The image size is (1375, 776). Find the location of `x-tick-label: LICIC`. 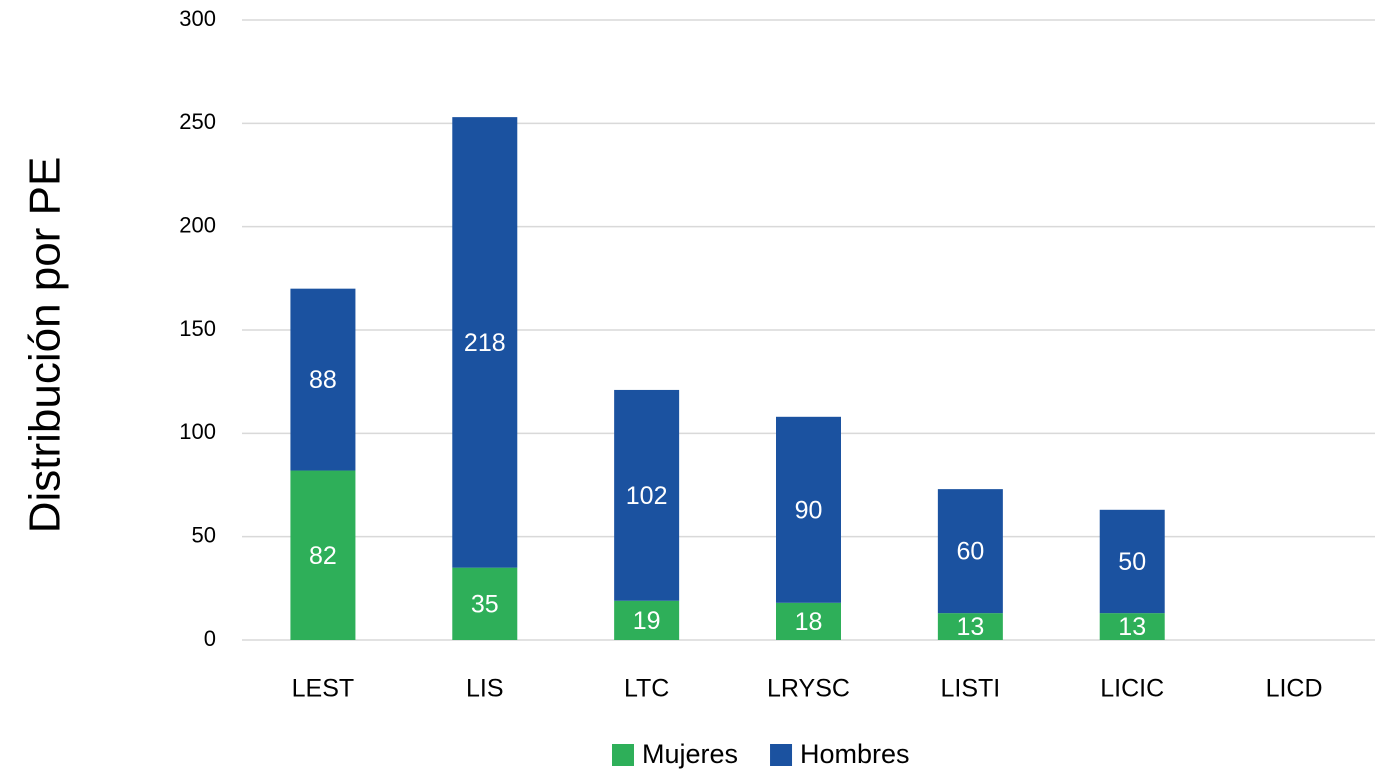

x-tick-label: LICIC is located at coordinates (1132, 689).